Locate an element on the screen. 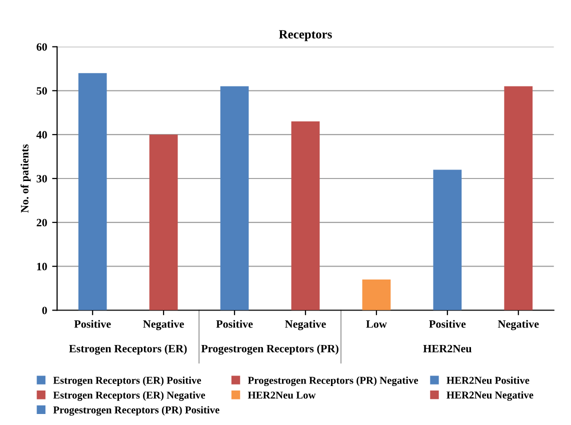  y-tick-label: 20 is located at coordinates (41, 222).